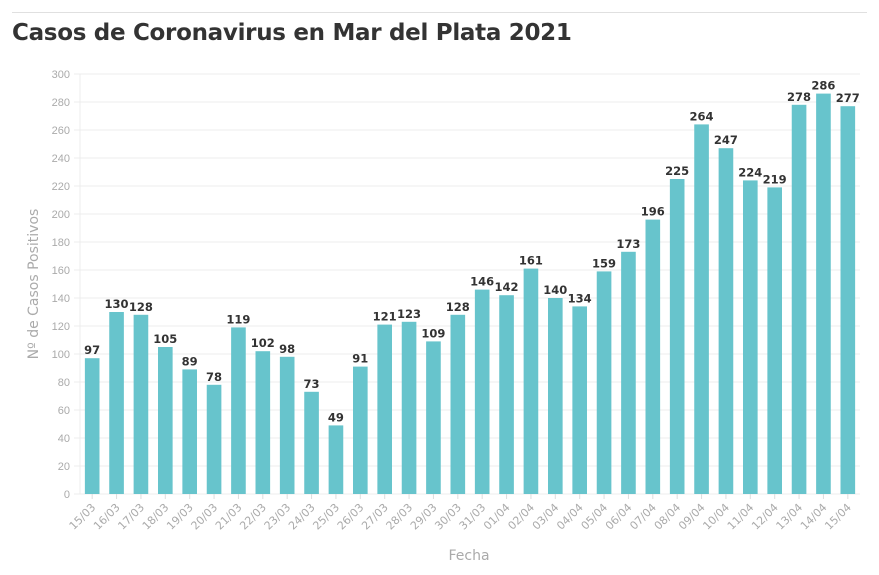  I want to click on x-tick-label: 09/04, so click(692, 517).